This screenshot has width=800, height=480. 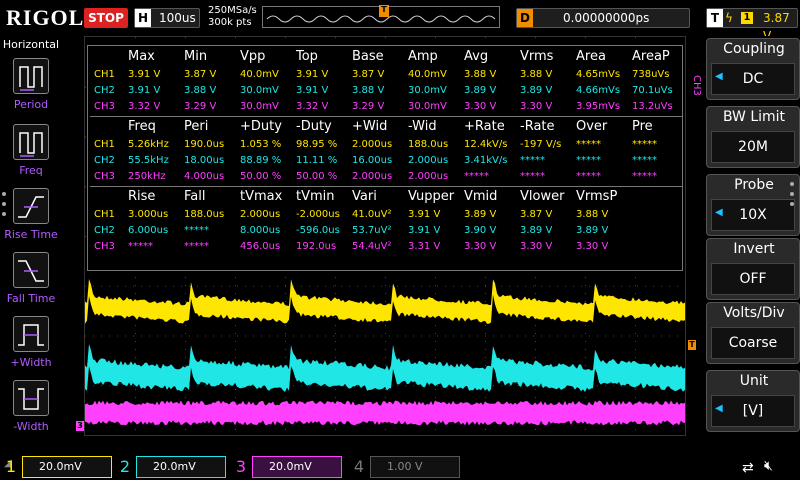 What do you see at coordinates (31, 90) in the screenshot?
I see `measure-period-button: Period` at bounding box center [31, 90].